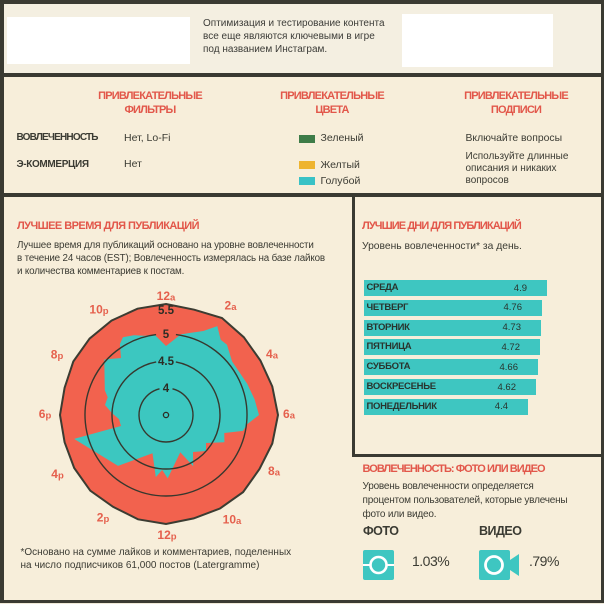 This screenshot has width=604, height=604. Describe the element at coordinates (166, 335) in the screenshot. I see `svg-text: 5` at that location.